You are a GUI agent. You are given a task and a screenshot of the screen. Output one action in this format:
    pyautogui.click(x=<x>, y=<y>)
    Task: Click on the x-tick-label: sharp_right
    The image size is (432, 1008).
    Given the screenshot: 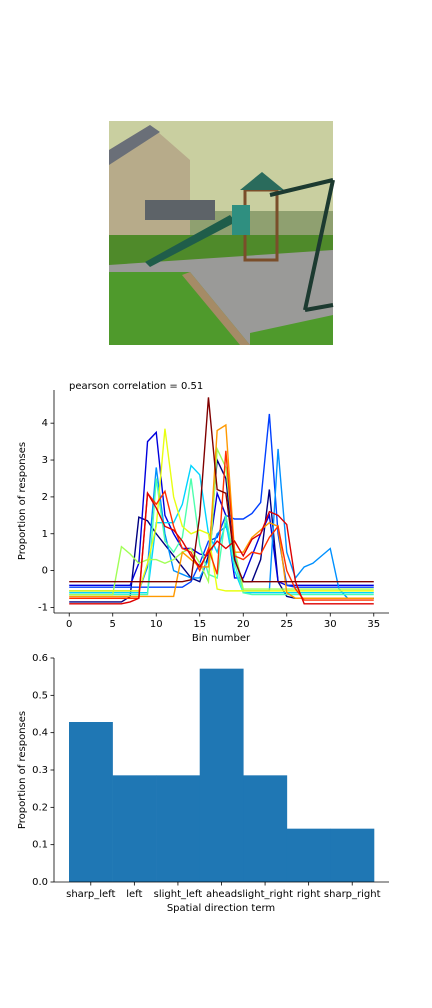 What is the action you would take?
    pyautogui.click(x=352, y=894)
    